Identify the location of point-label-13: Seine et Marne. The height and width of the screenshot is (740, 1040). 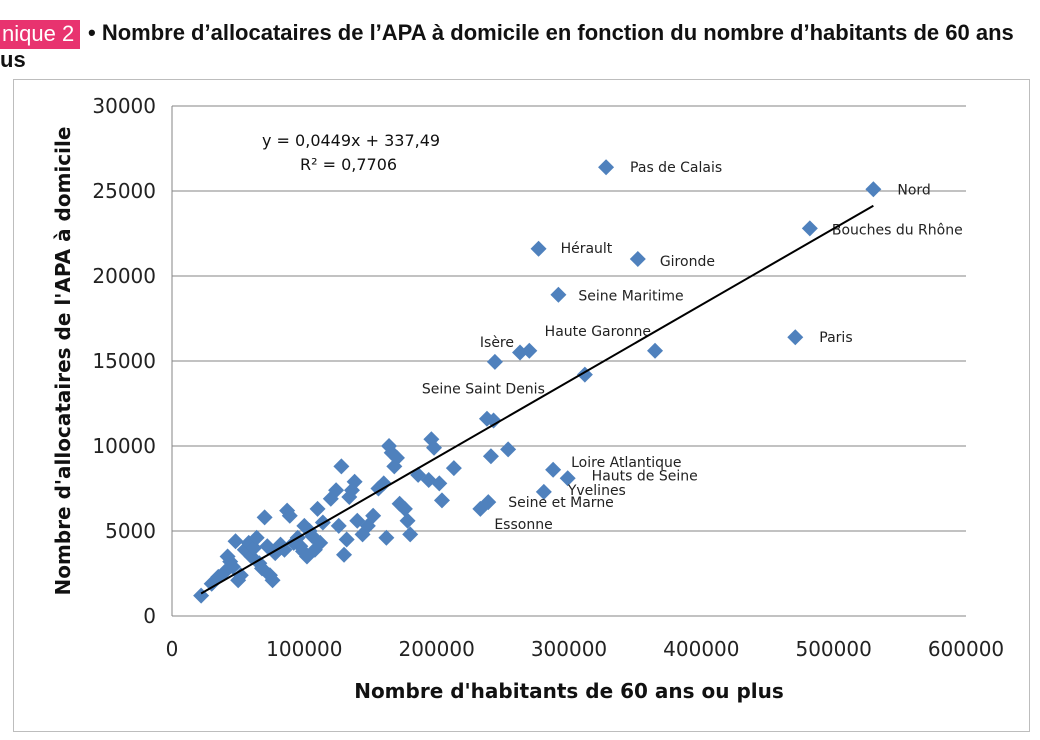
(561, 503).